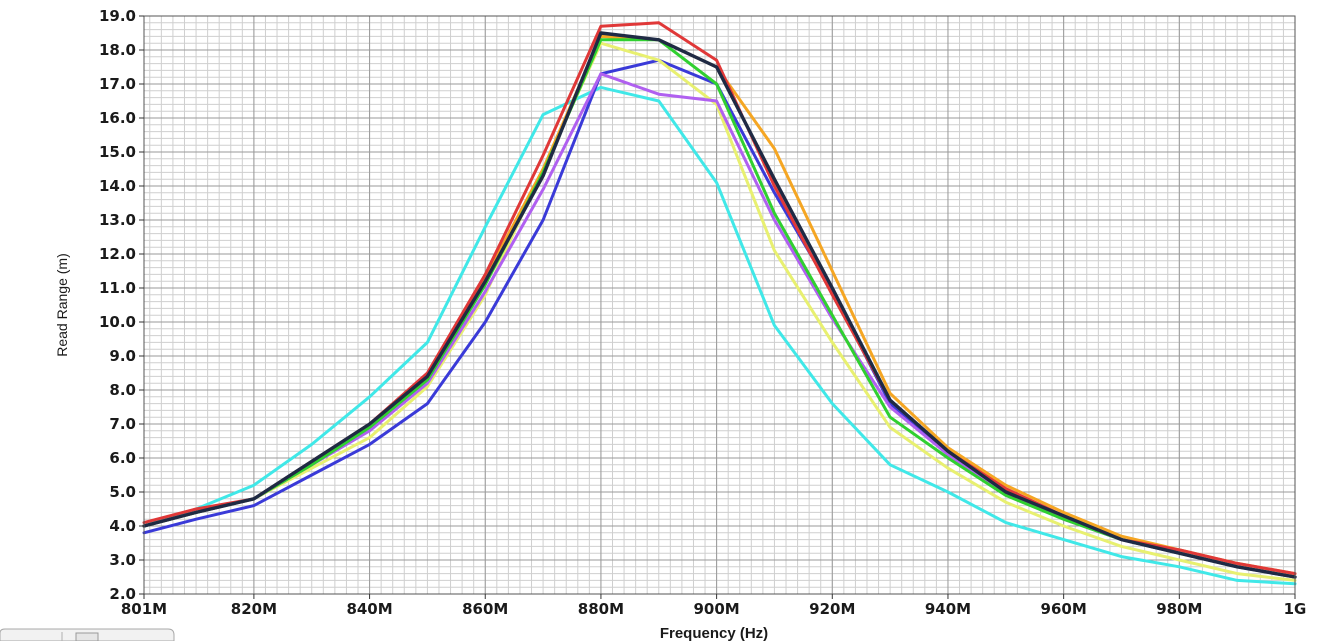 This screenshot has width=1323, height=641. Describe the element at coordinates (1064, 609) in the screenshot. I see `x-tick-label: 960M` at that location.